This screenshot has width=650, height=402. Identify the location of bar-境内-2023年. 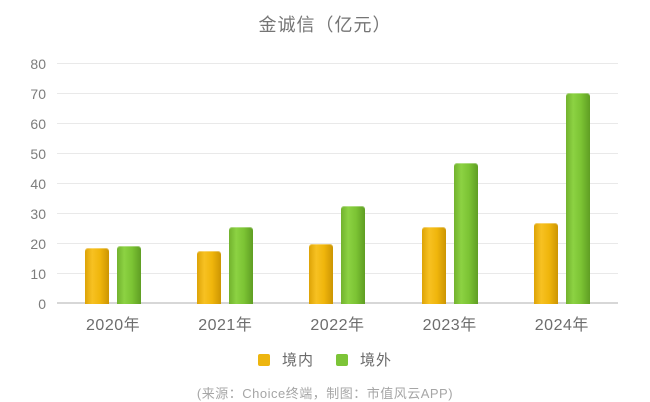
(433, 265).